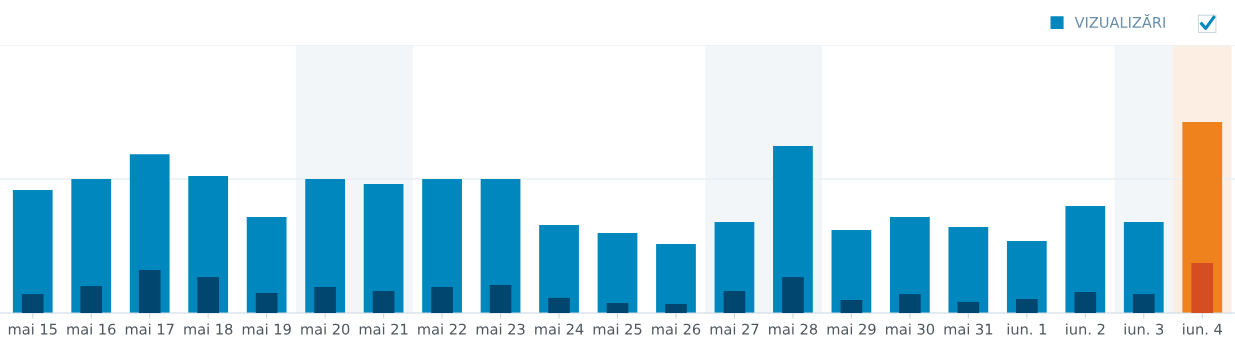 The height and width of the screenshot is (347, 1235). I want to click on x-tick-label: mai 25, so click(617, 329).